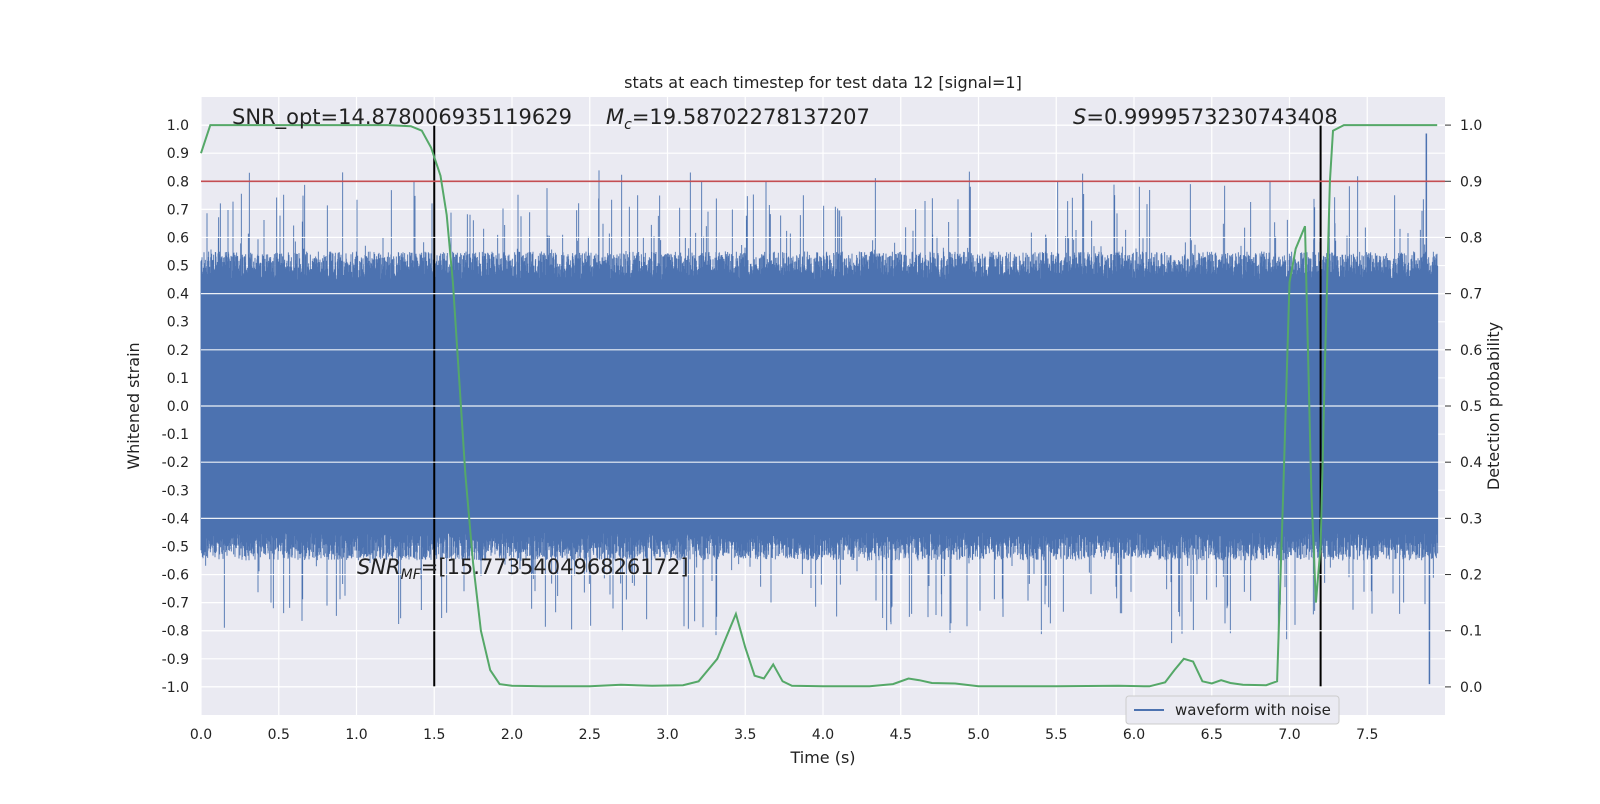  Describe the element at coordinates (178, 323) in the screenshot. I see `y-tick-label: 0.3` at that location.